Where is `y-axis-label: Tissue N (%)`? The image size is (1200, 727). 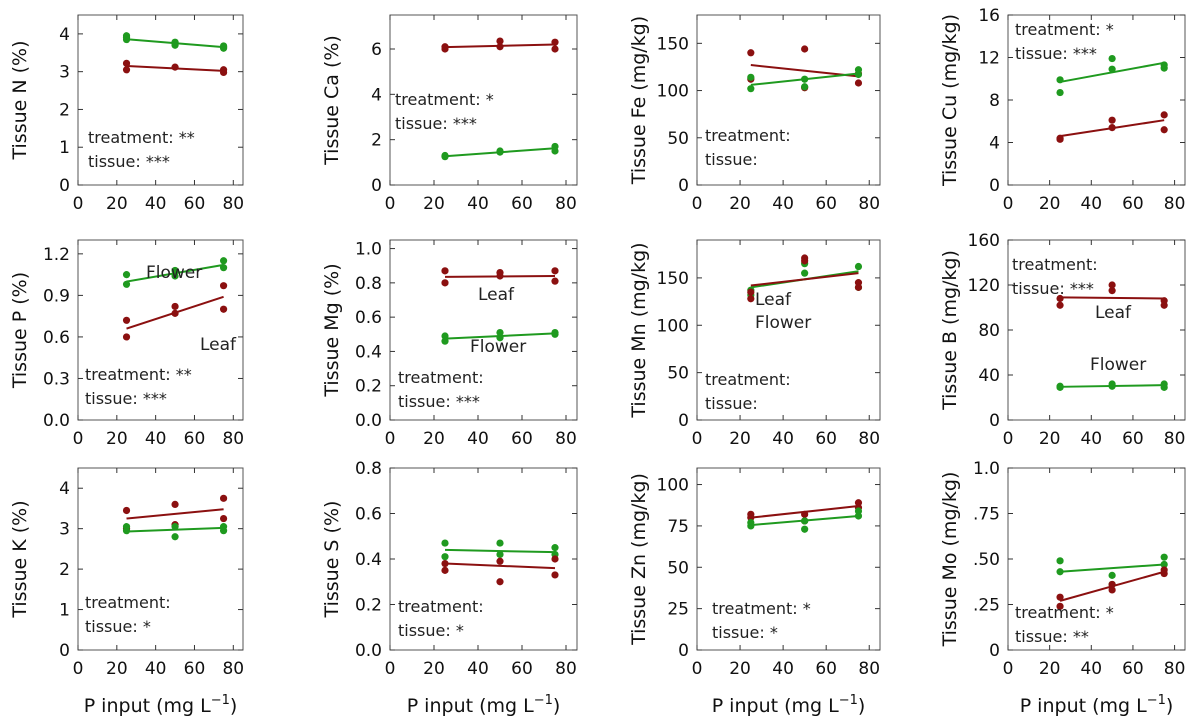
y-axis-label: Tissue N (%) is located at coordinates (20, 100).